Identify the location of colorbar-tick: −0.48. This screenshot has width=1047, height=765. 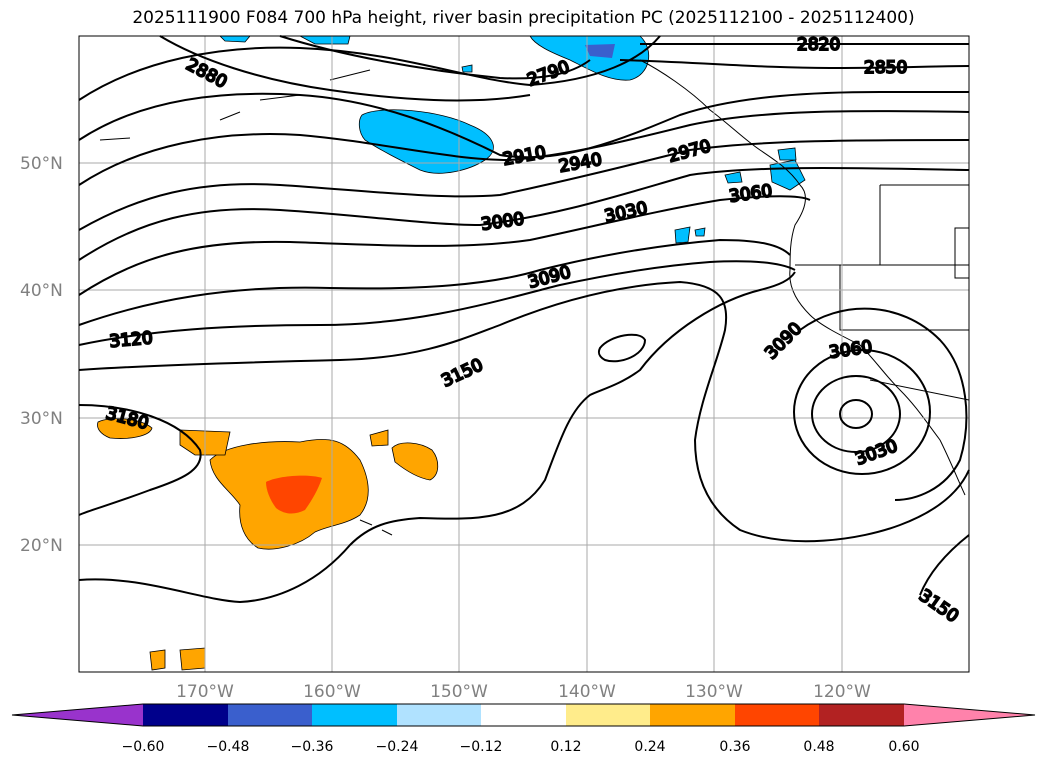
(228, 747).